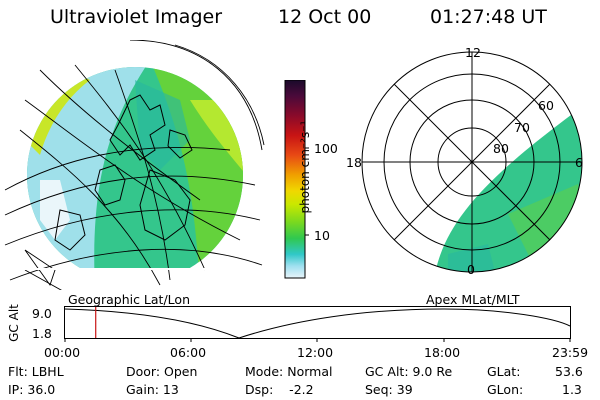 The image size is (600, 400). Describe the element at coordinates (442, 352) in the screenshot. I see `x-tick-1800: 18:00` at that location.